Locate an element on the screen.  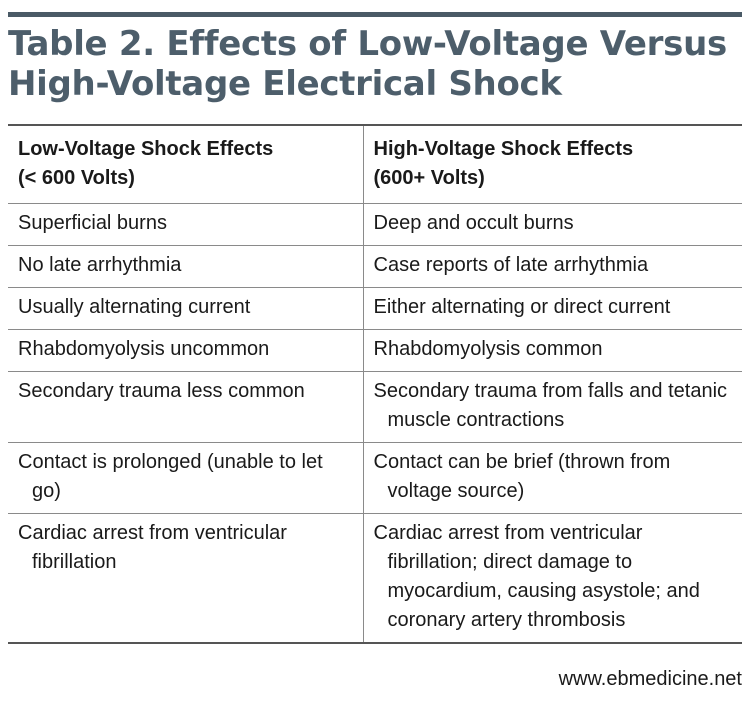
table-row: Superficial burns Deep and occult burns is located at coordinates (375, 224).